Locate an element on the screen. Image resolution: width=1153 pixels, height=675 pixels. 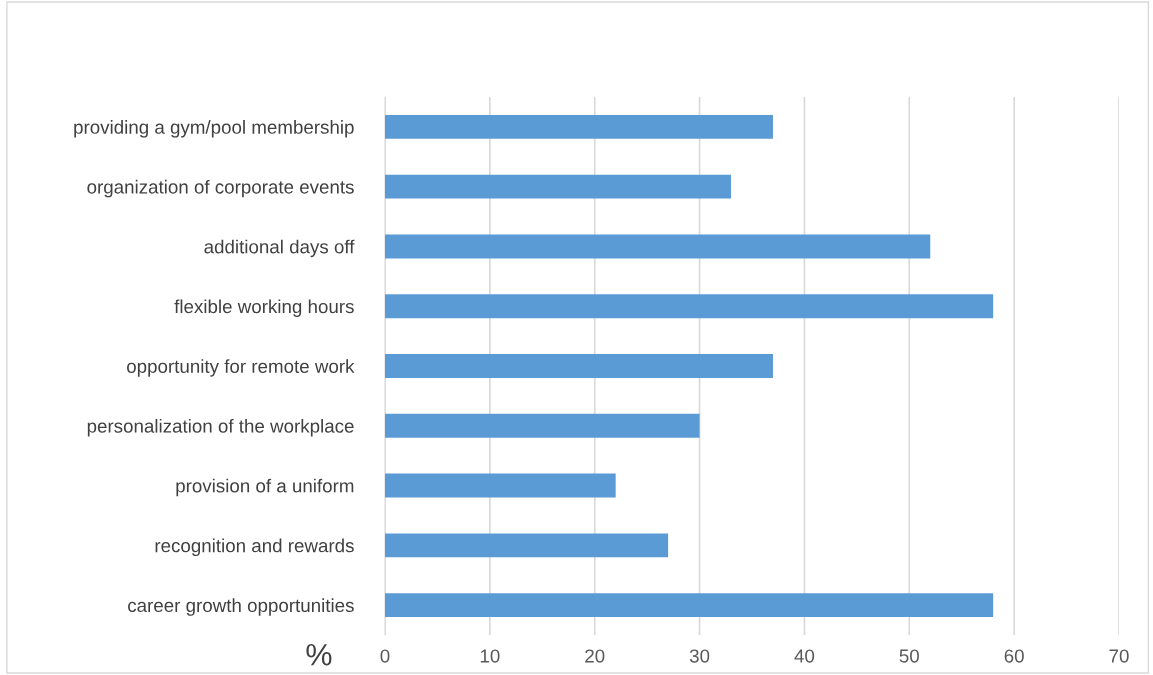
y-tick-label: additional days off is located at coordinates (279, 248).